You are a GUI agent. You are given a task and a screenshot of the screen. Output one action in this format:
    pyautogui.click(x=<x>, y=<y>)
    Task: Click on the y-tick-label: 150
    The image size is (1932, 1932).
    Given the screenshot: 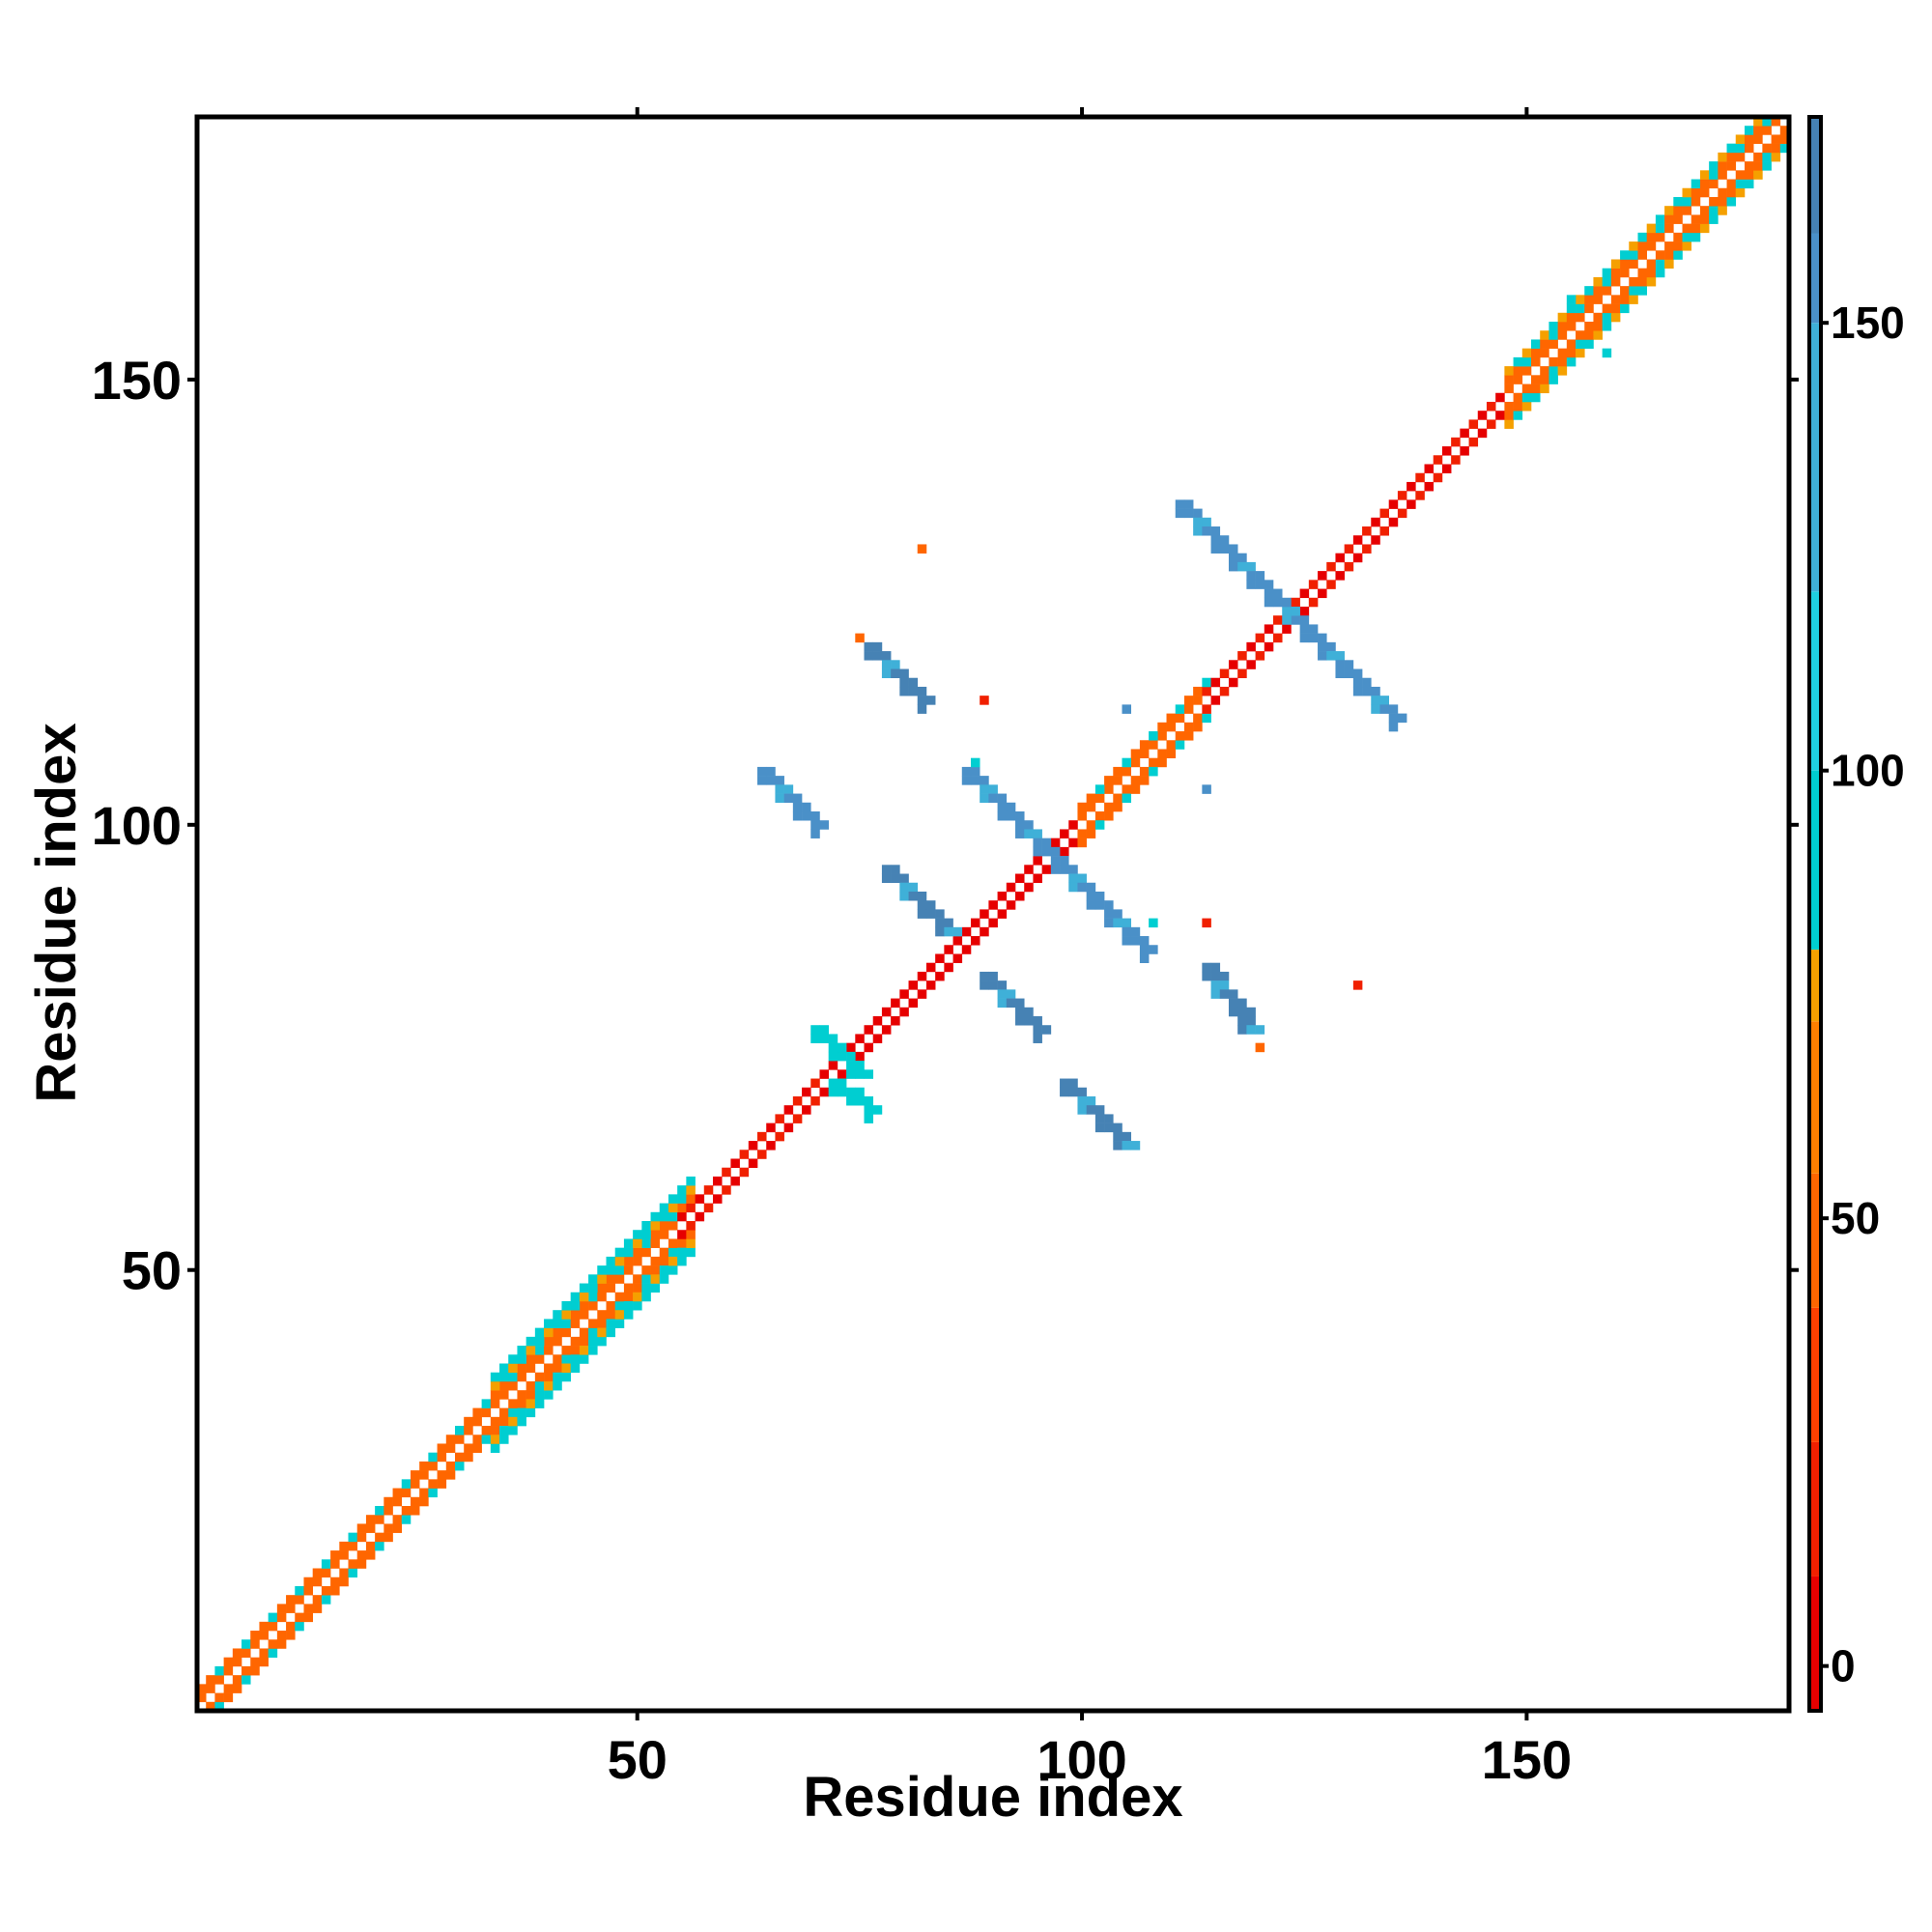 What is the action you would take?
    pyautogui.click(x=137, y=380)
    